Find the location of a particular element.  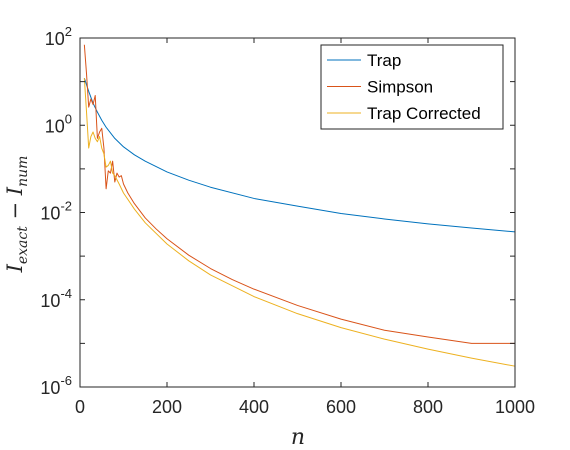

legend-label-simpson: Simpson is located at coordinates (400, 87).